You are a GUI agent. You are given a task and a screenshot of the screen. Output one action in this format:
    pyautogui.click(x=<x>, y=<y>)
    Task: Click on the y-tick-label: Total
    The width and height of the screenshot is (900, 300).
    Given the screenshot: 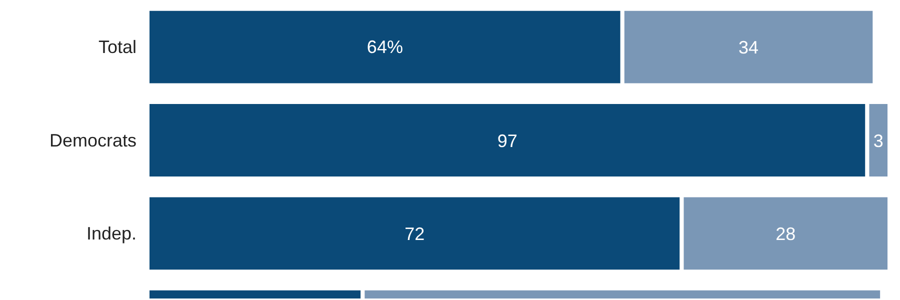 What is the action you would take?
    pyautogui.click(x=117, y=47)
    